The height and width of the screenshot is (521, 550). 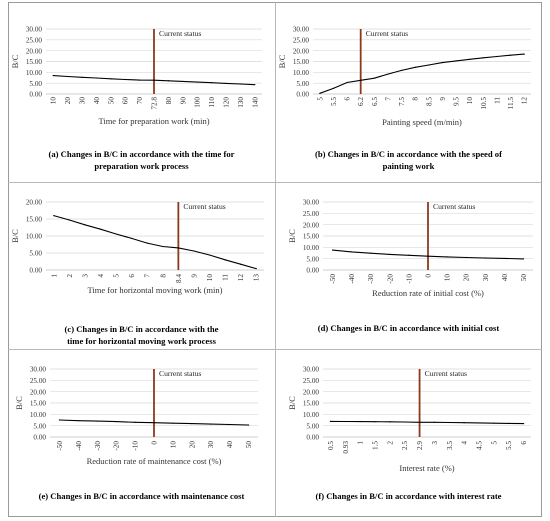 I want to click on chart-e-ytick-label: 5.00, so click(x=39, y=426).